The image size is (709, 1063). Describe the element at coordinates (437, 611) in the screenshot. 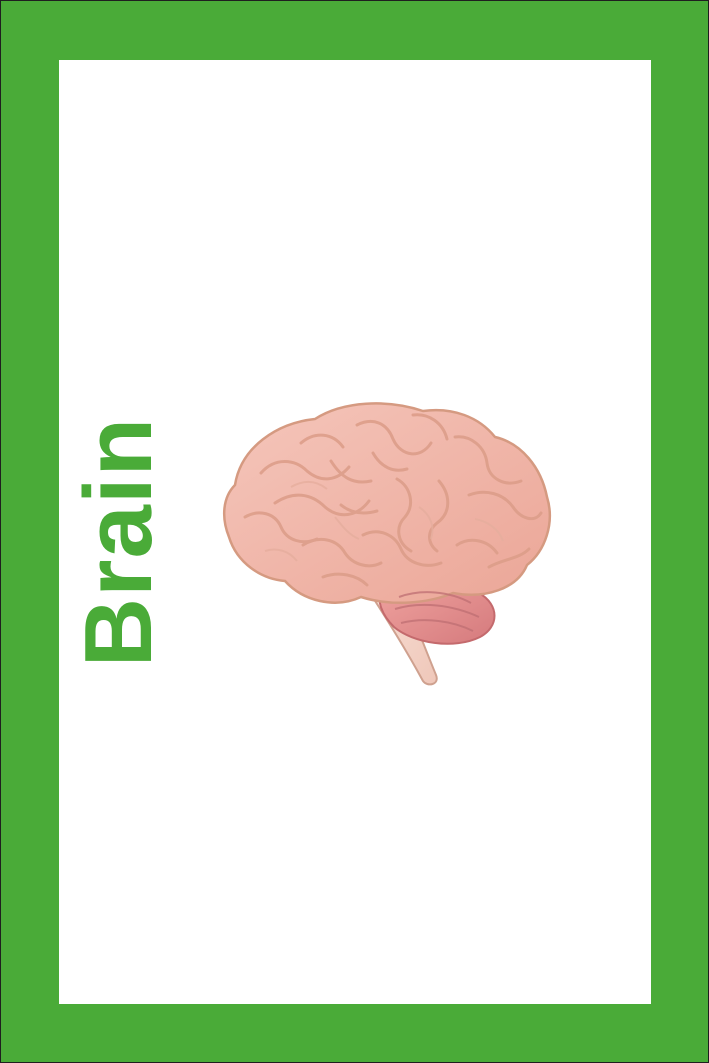

I see `cerebellum-folds` at that location.